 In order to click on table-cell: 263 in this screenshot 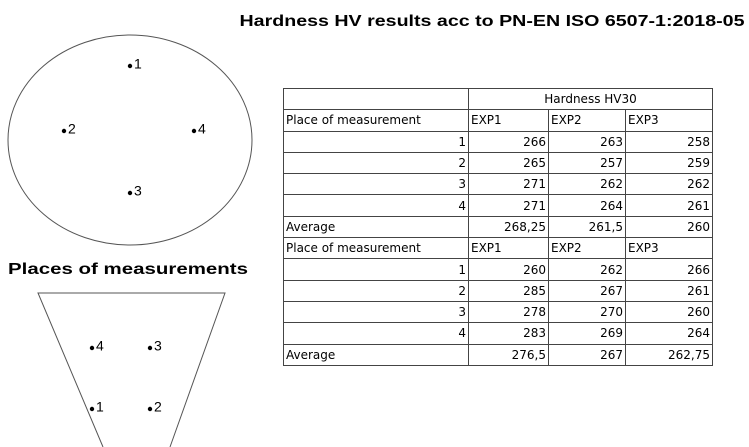, I will do `click(587, 141)`.